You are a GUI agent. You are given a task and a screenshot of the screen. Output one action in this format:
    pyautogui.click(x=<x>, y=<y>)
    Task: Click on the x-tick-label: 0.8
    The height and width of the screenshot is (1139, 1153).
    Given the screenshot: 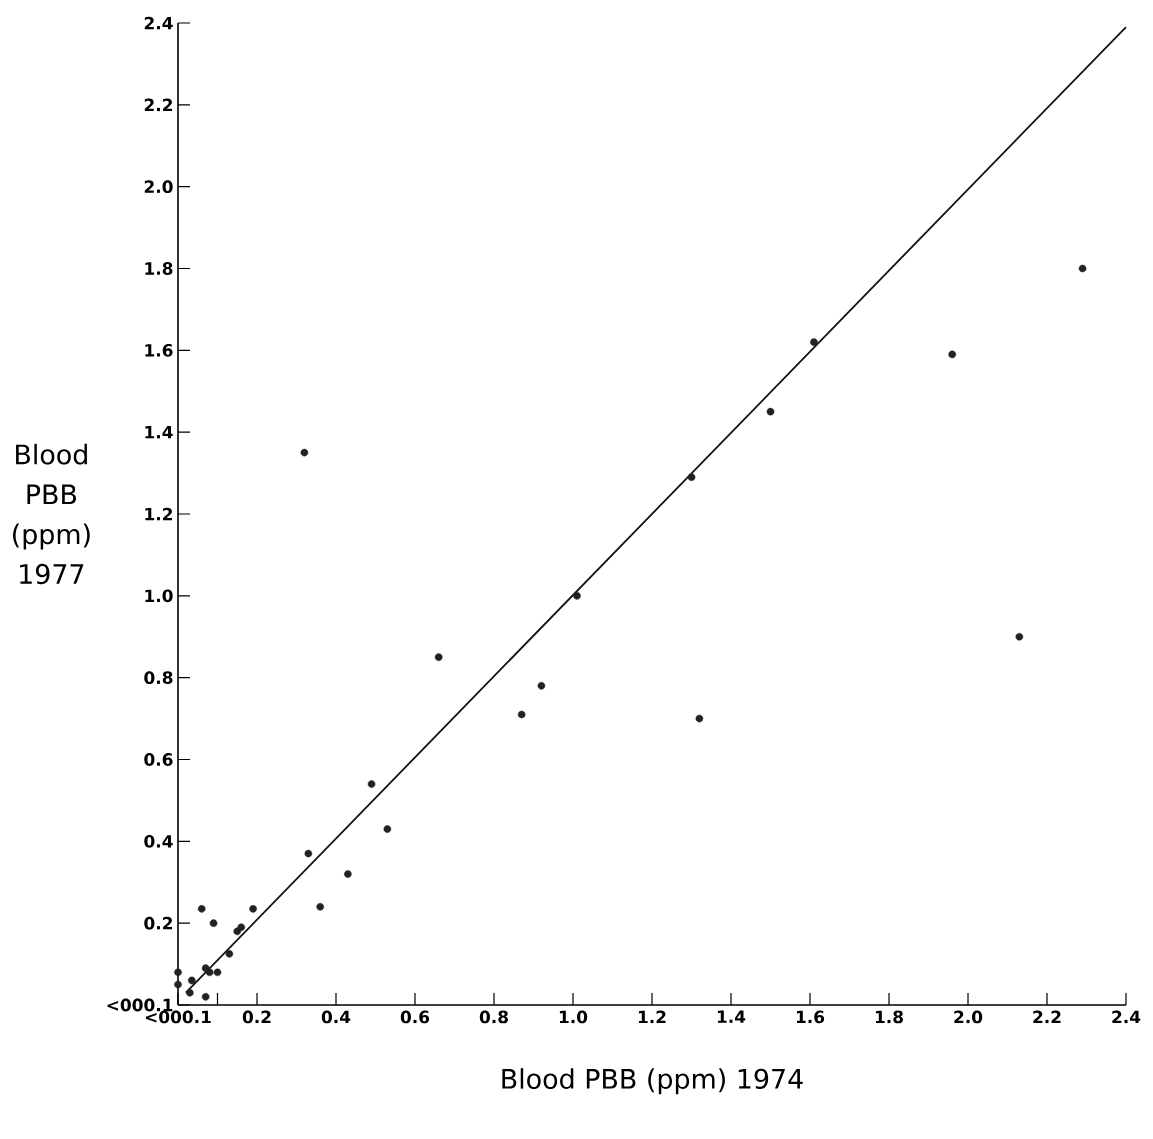 What is the action you would take?
    pyautogui.click(x=493, y=1017)
    